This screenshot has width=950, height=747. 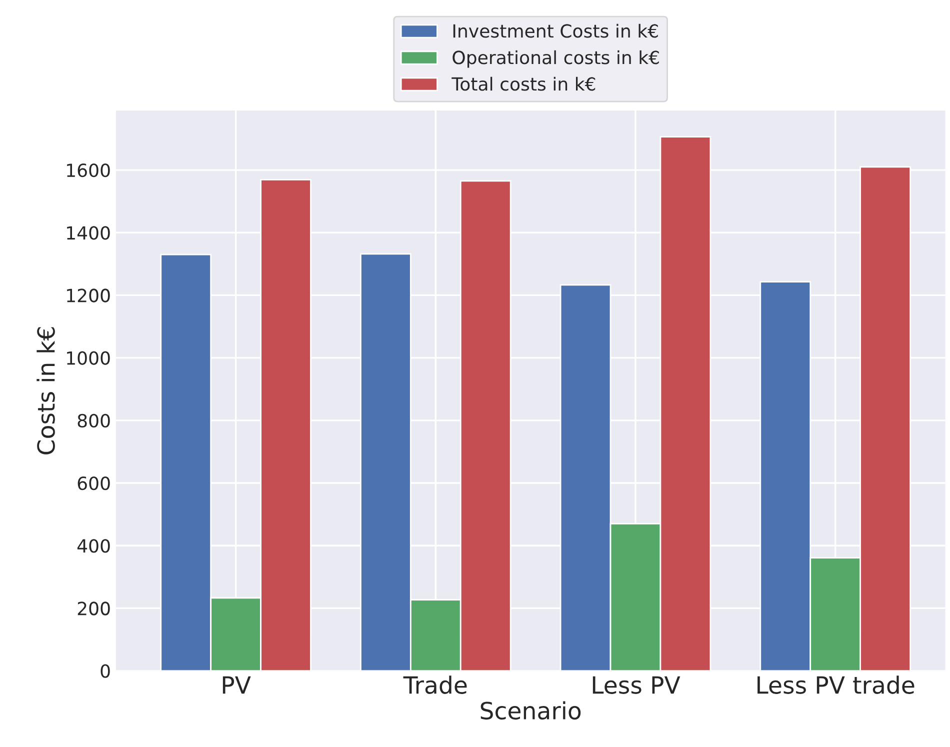 I want to click on y-tick-label: 1400, so click(x=88, y=233).